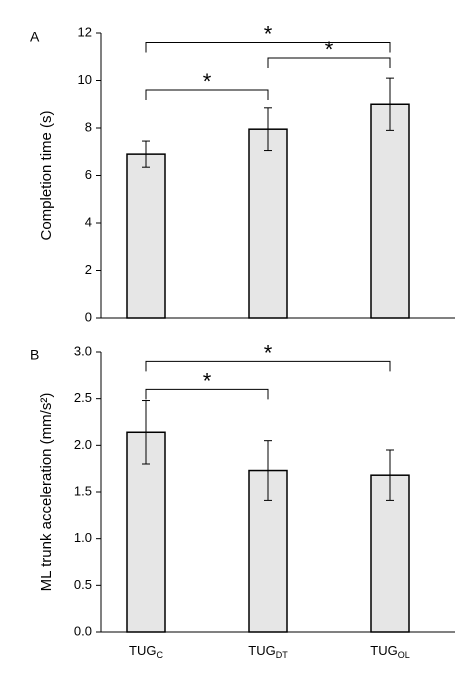 The image size is (474, 690). What do you see at coordinates (389, 651) in the screenshot?
I see `x-tick-label: TUGOL` at bounding box center [389, 651].